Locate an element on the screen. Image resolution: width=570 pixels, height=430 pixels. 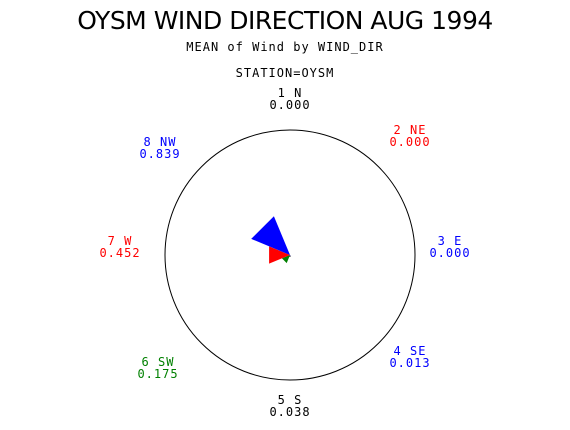
direction-label-ne: 2 NE is located at coordinates (410, 130).